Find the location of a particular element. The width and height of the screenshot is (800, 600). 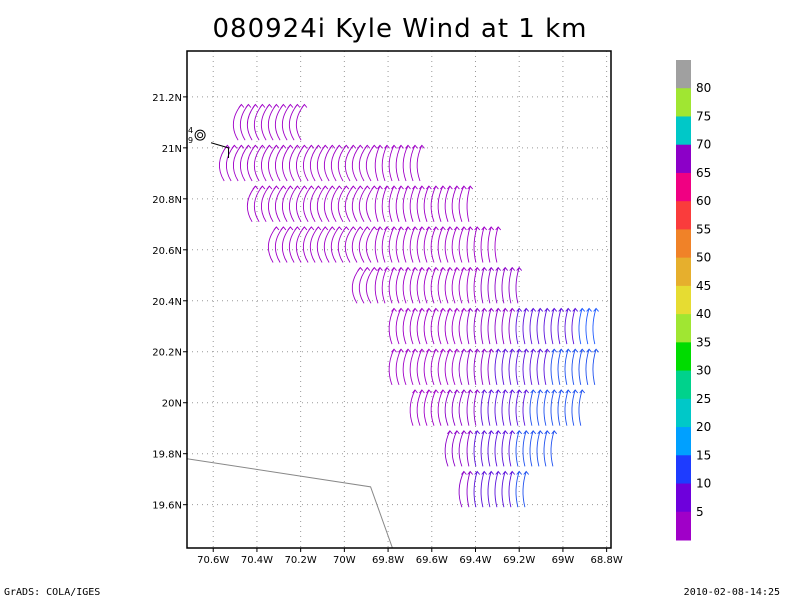

y-tick-label: 21.2N is located at coordinates (167, 98).